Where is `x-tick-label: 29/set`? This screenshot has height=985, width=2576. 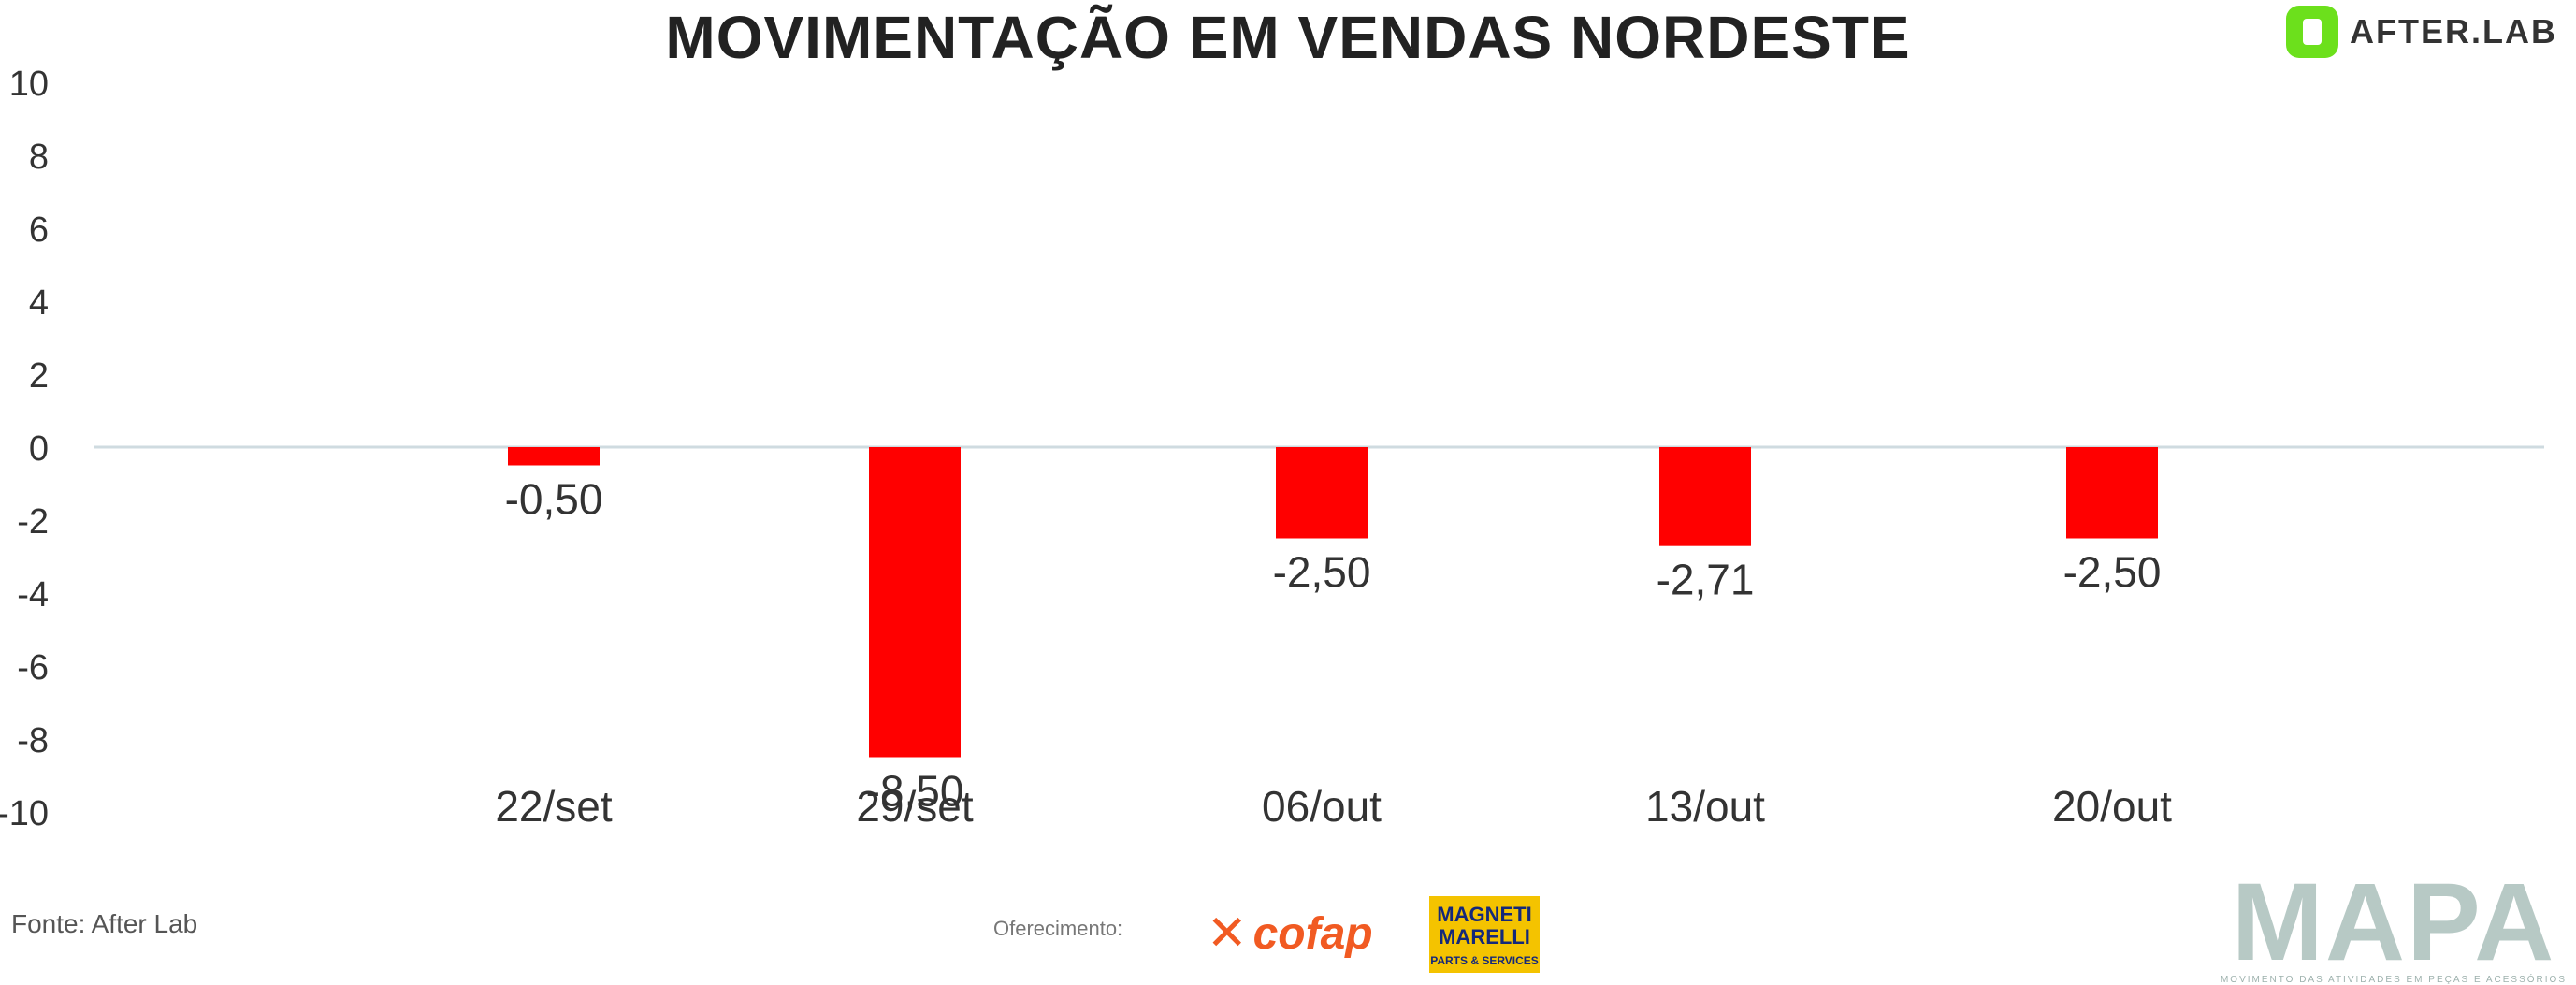 x-tick-label: 29/set is located at coordinates (915, 806).